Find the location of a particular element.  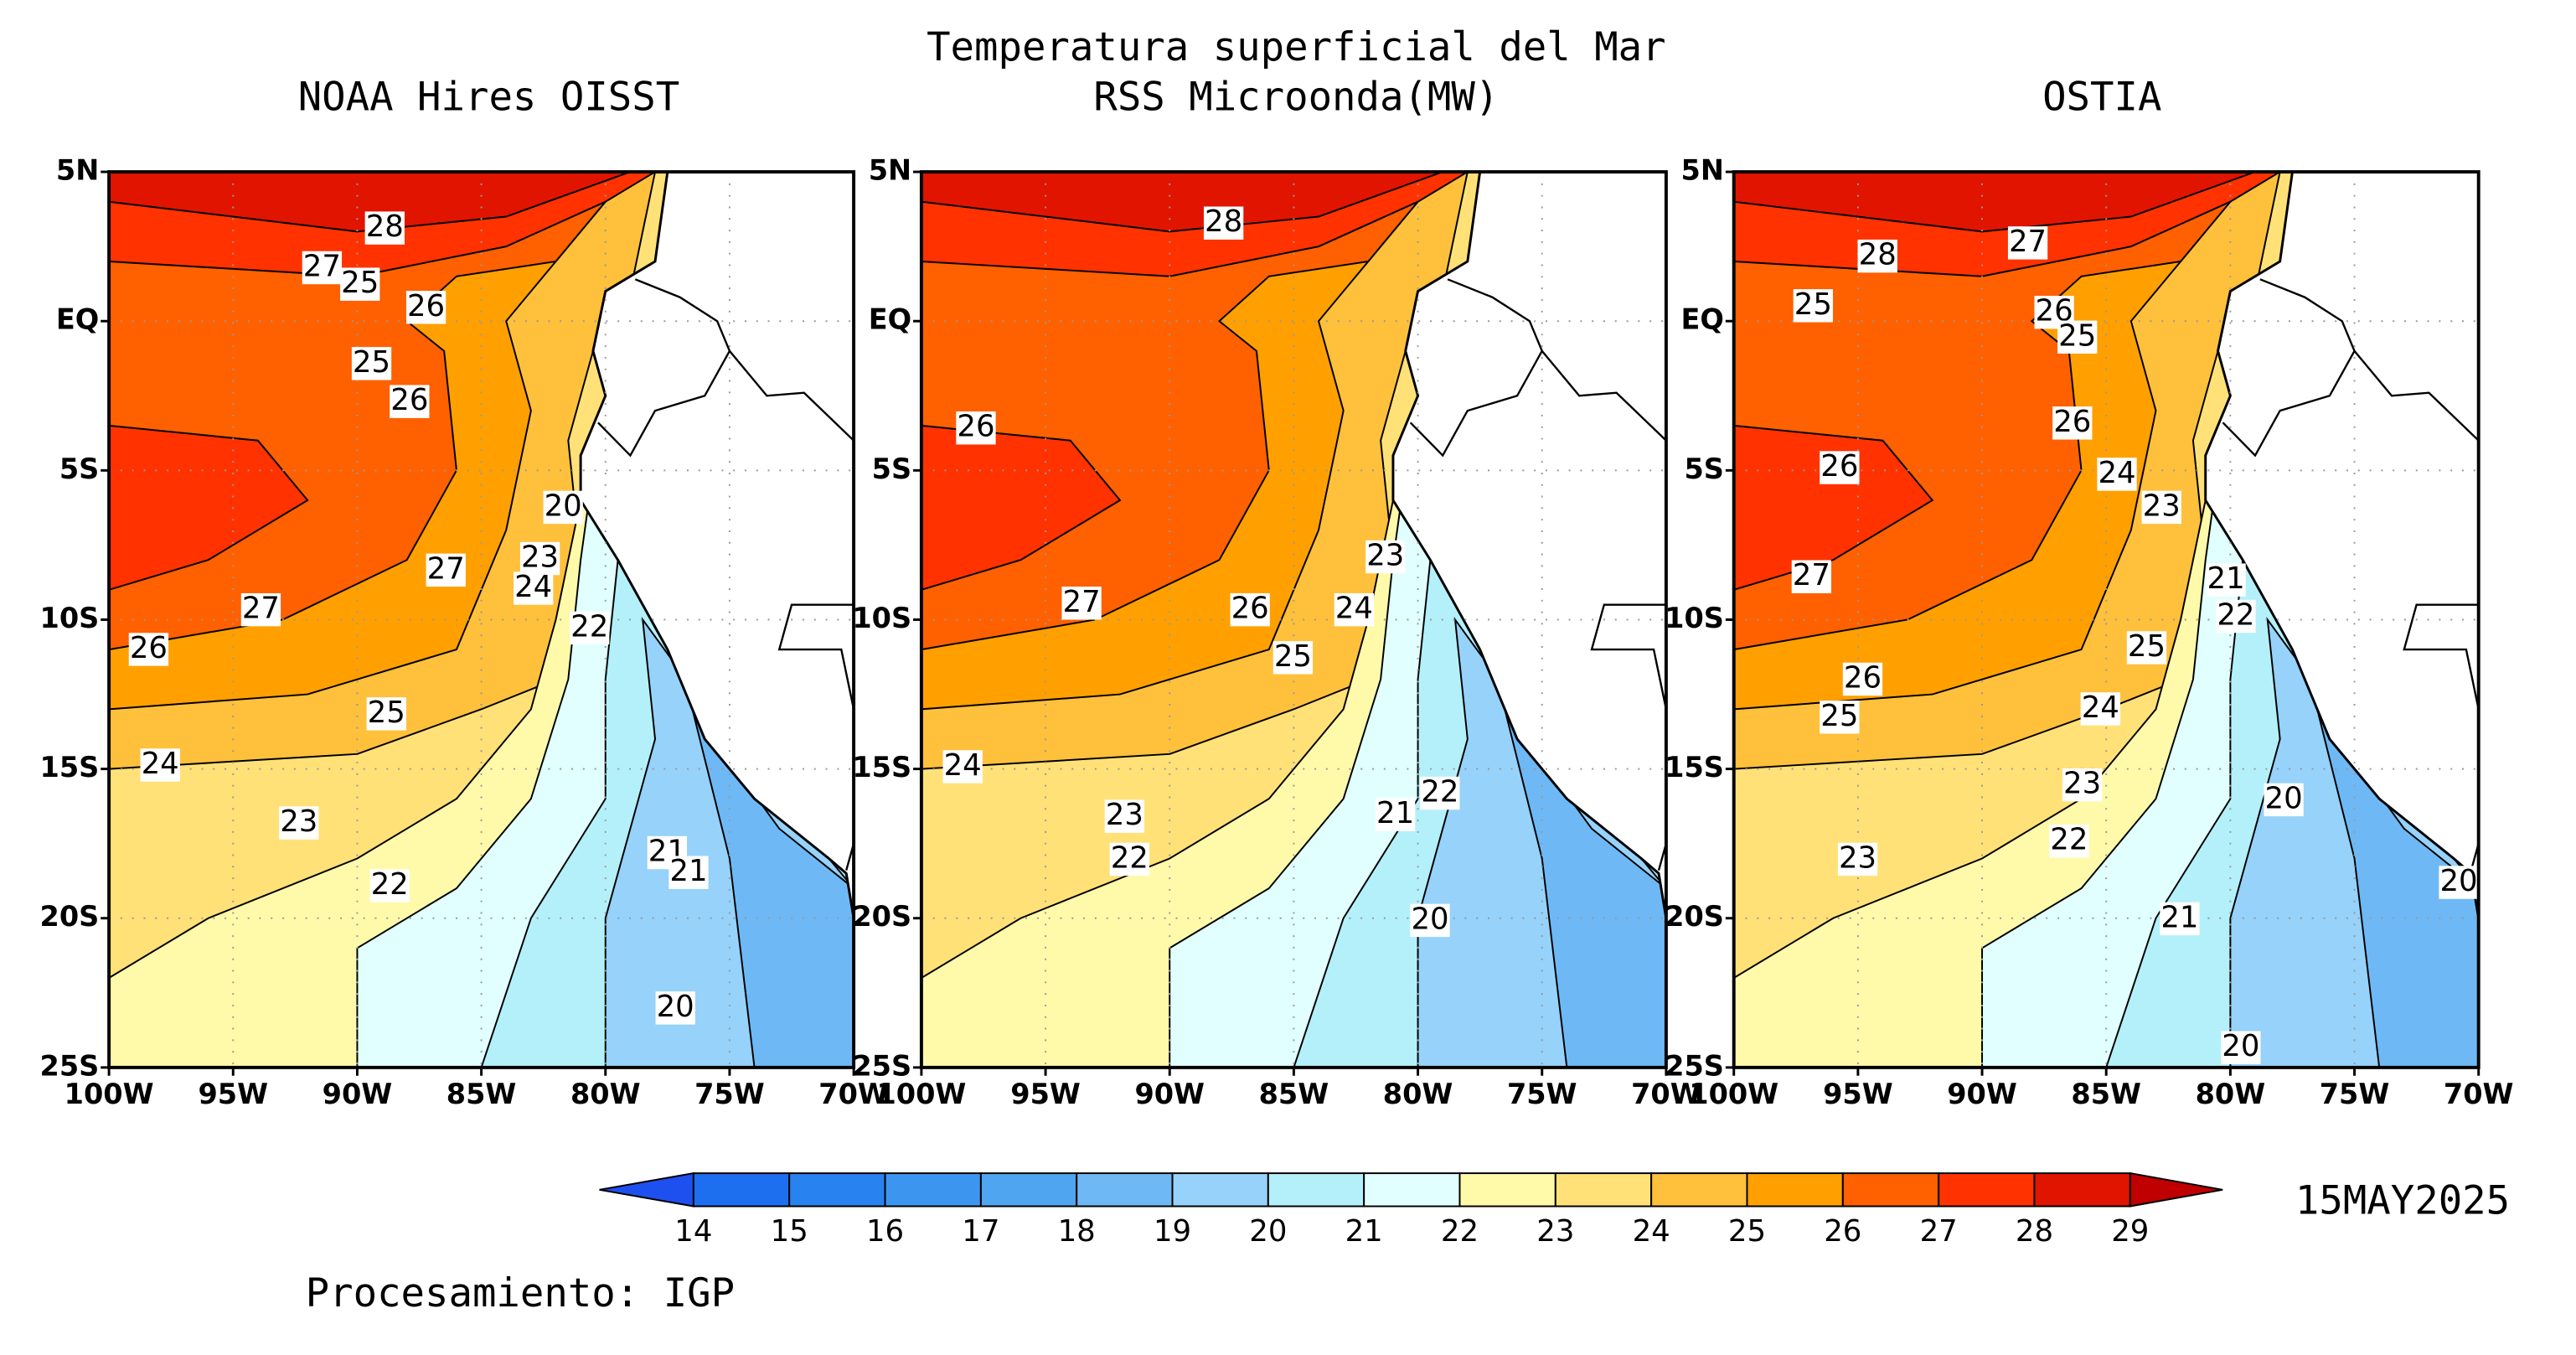

colorbar-label: 22 is located at coordinates (1460, 1231).